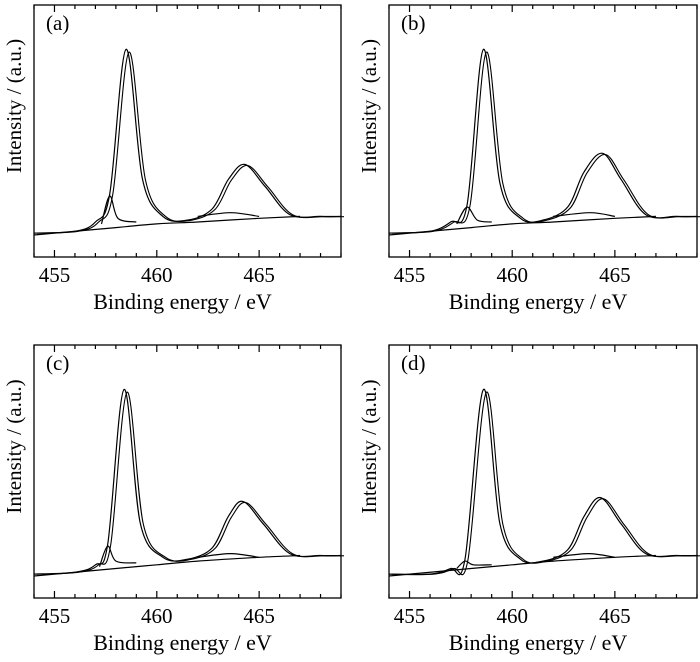  I want to click on panel-label: (d), so click(413, 363).